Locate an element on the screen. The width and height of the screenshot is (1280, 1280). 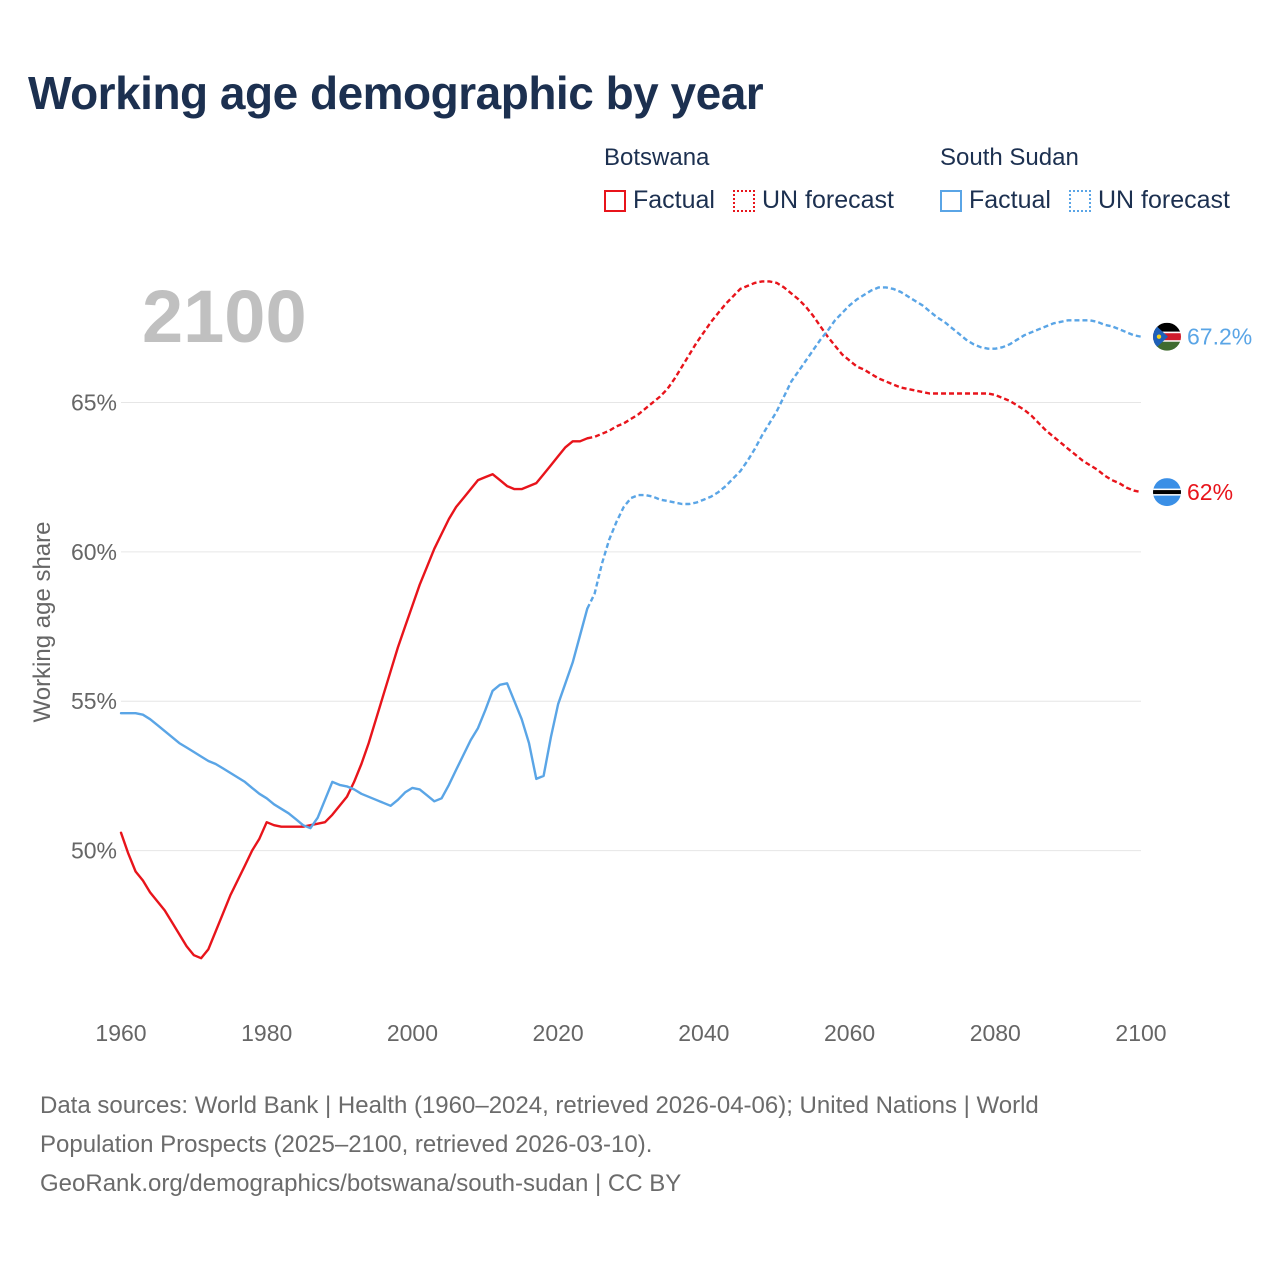
legend-label-botswana-factual: Factual is located at coordinates (674, 200).